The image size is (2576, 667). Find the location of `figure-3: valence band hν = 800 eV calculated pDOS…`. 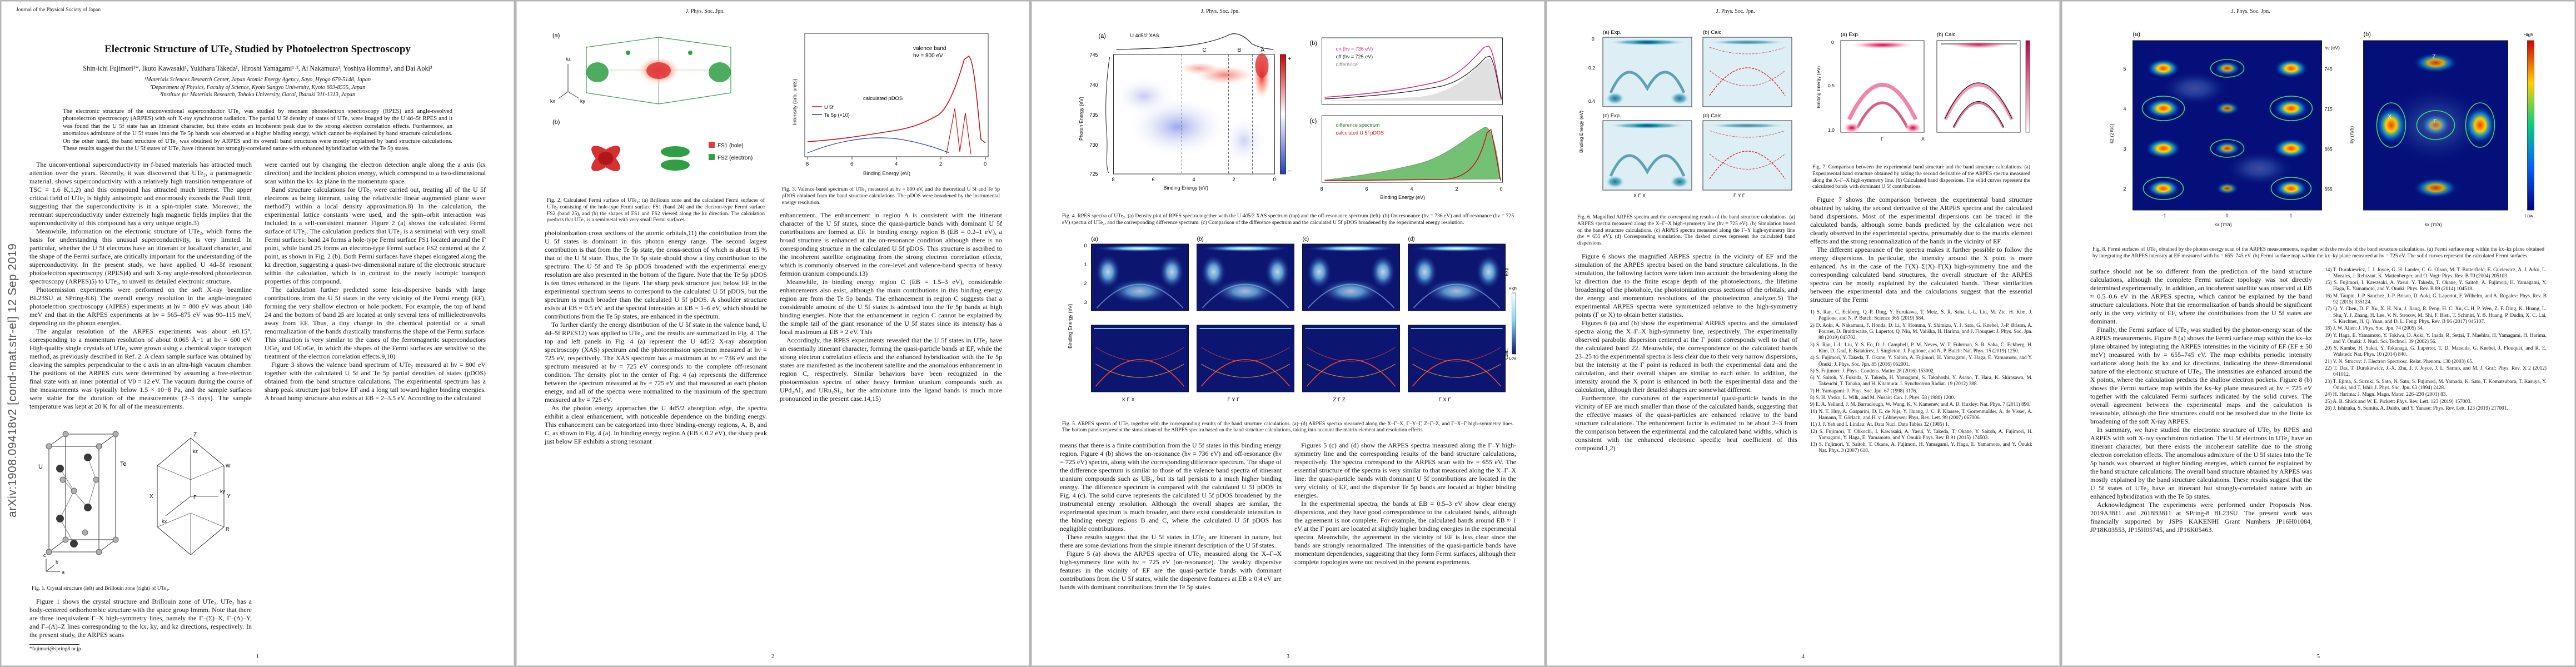

figure-3: valence band hν = 800 eV calculated pDOS… is located at coordinates (891, 115).